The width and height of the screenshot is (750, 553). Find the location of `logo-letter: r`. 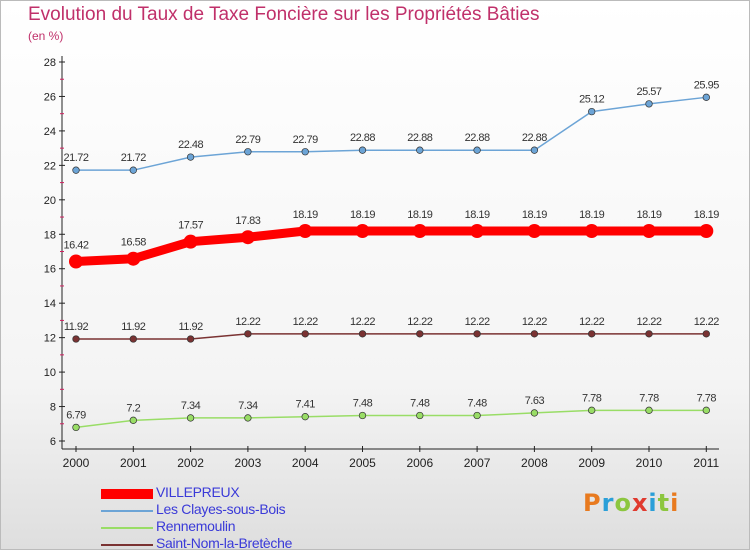

logo-letter: r is located at coordinates (608, 503).